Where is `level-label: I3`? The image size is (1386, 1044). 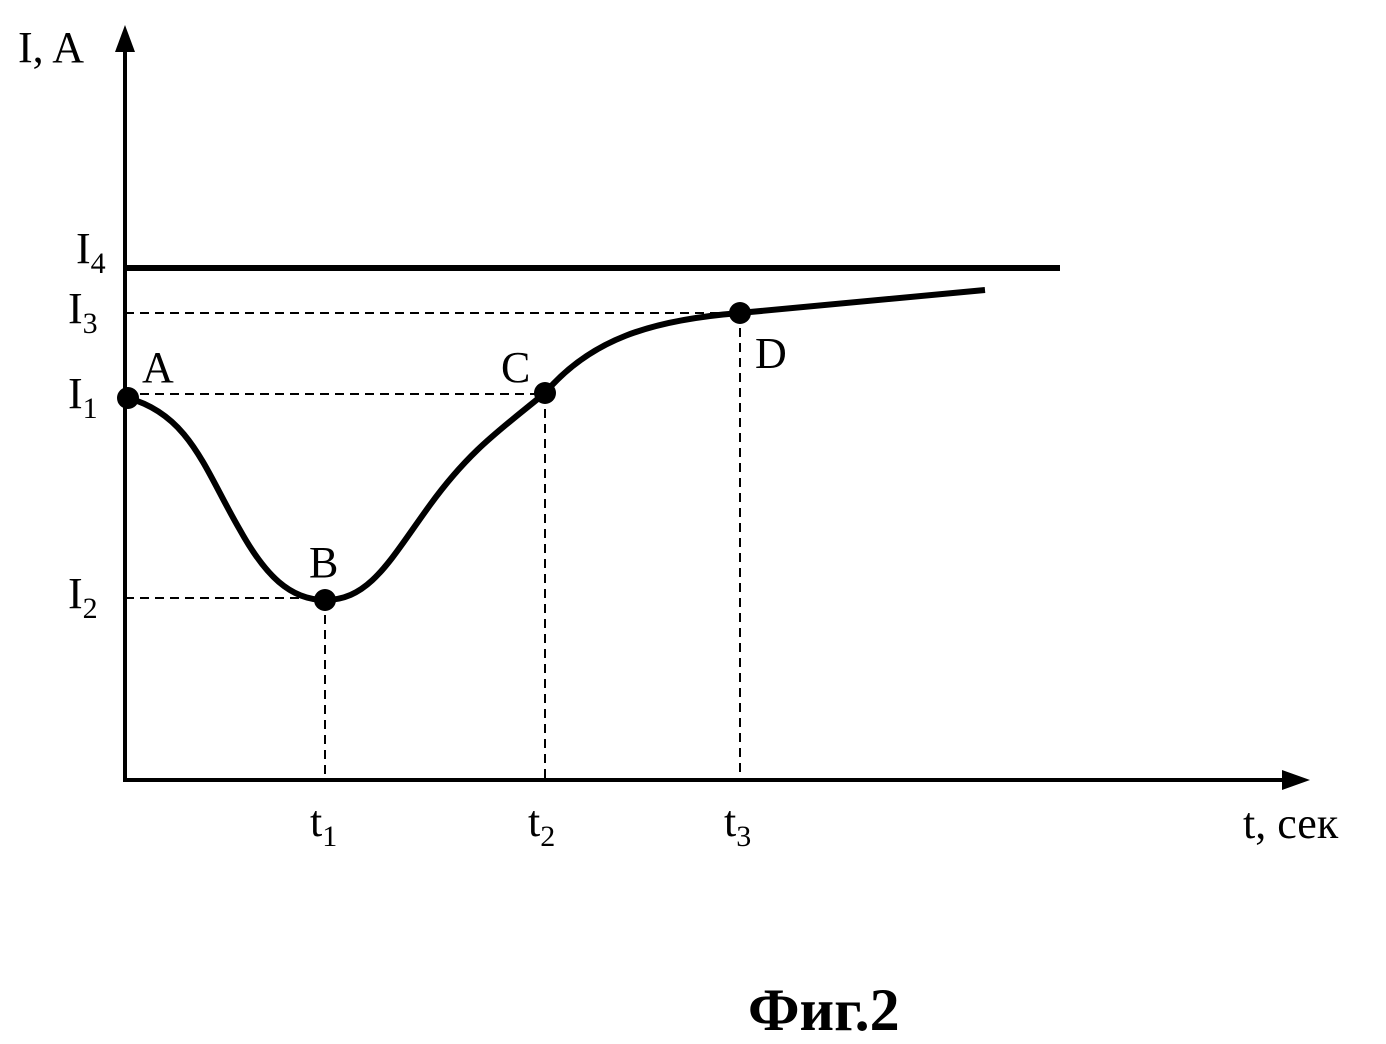 level-label: I3 is located at coordinates (83, 312).